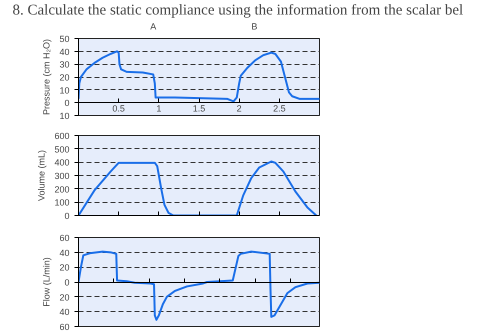  I want to click on y-axis-title: Flow (L/min), so click(46, 282).